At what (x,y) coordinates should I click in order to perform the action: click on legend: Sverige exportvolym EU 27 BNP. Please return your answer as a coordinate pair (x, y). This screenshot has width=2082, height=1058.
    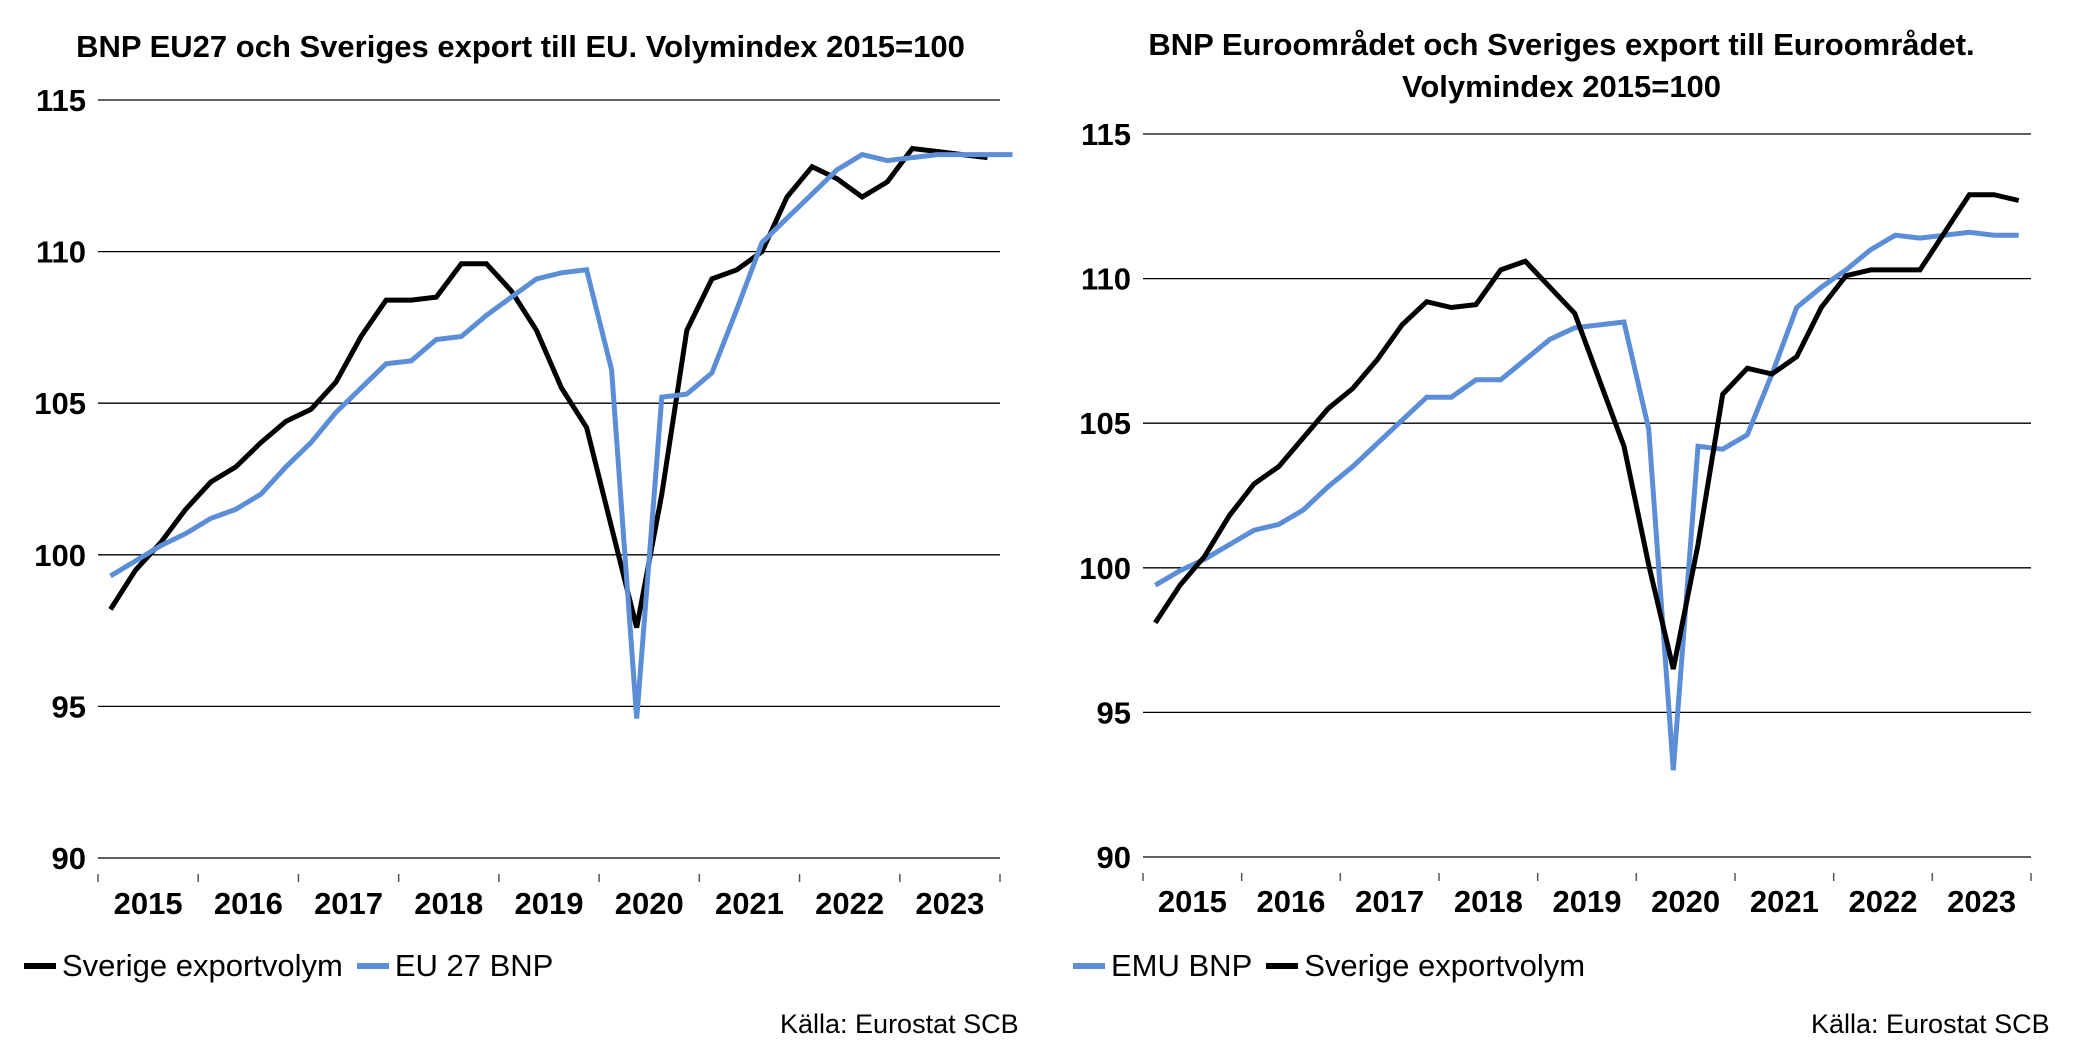
    Looking at the image, I should click on (295, 966).